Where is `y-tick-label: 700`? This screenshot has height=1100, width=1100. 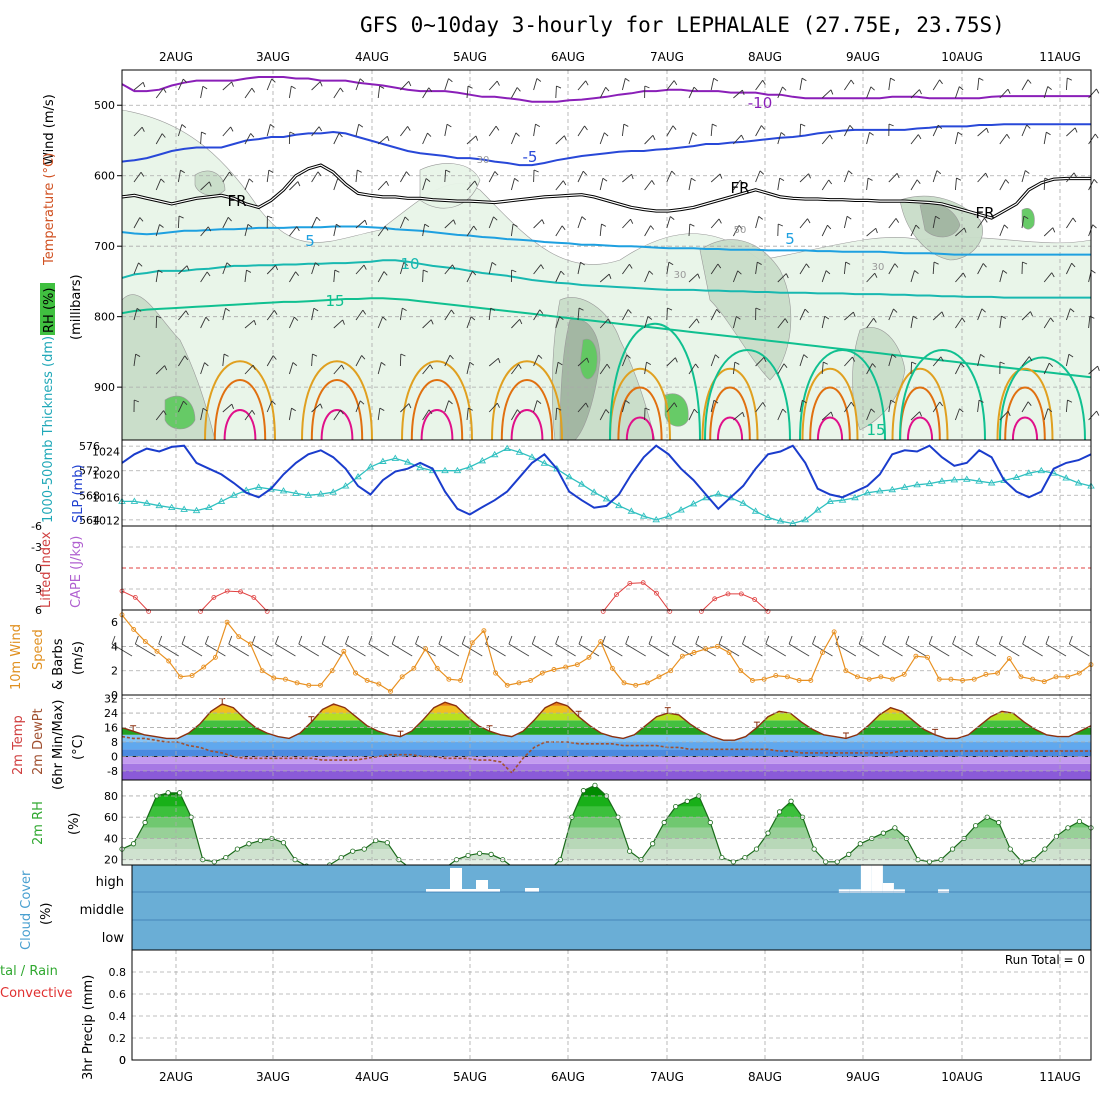
y-tick-label: 700 is located at coordinates (104, 246).